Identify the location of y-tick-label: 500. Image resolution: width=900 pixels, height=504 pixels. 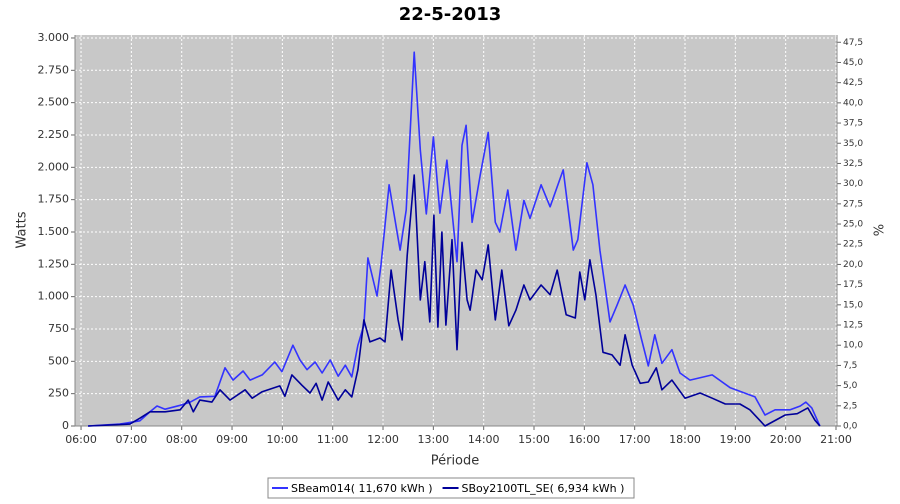
(58, 360).